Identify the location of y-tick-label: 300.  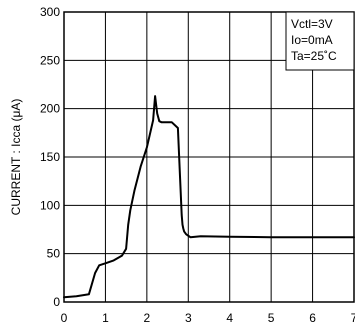
(50, 12).